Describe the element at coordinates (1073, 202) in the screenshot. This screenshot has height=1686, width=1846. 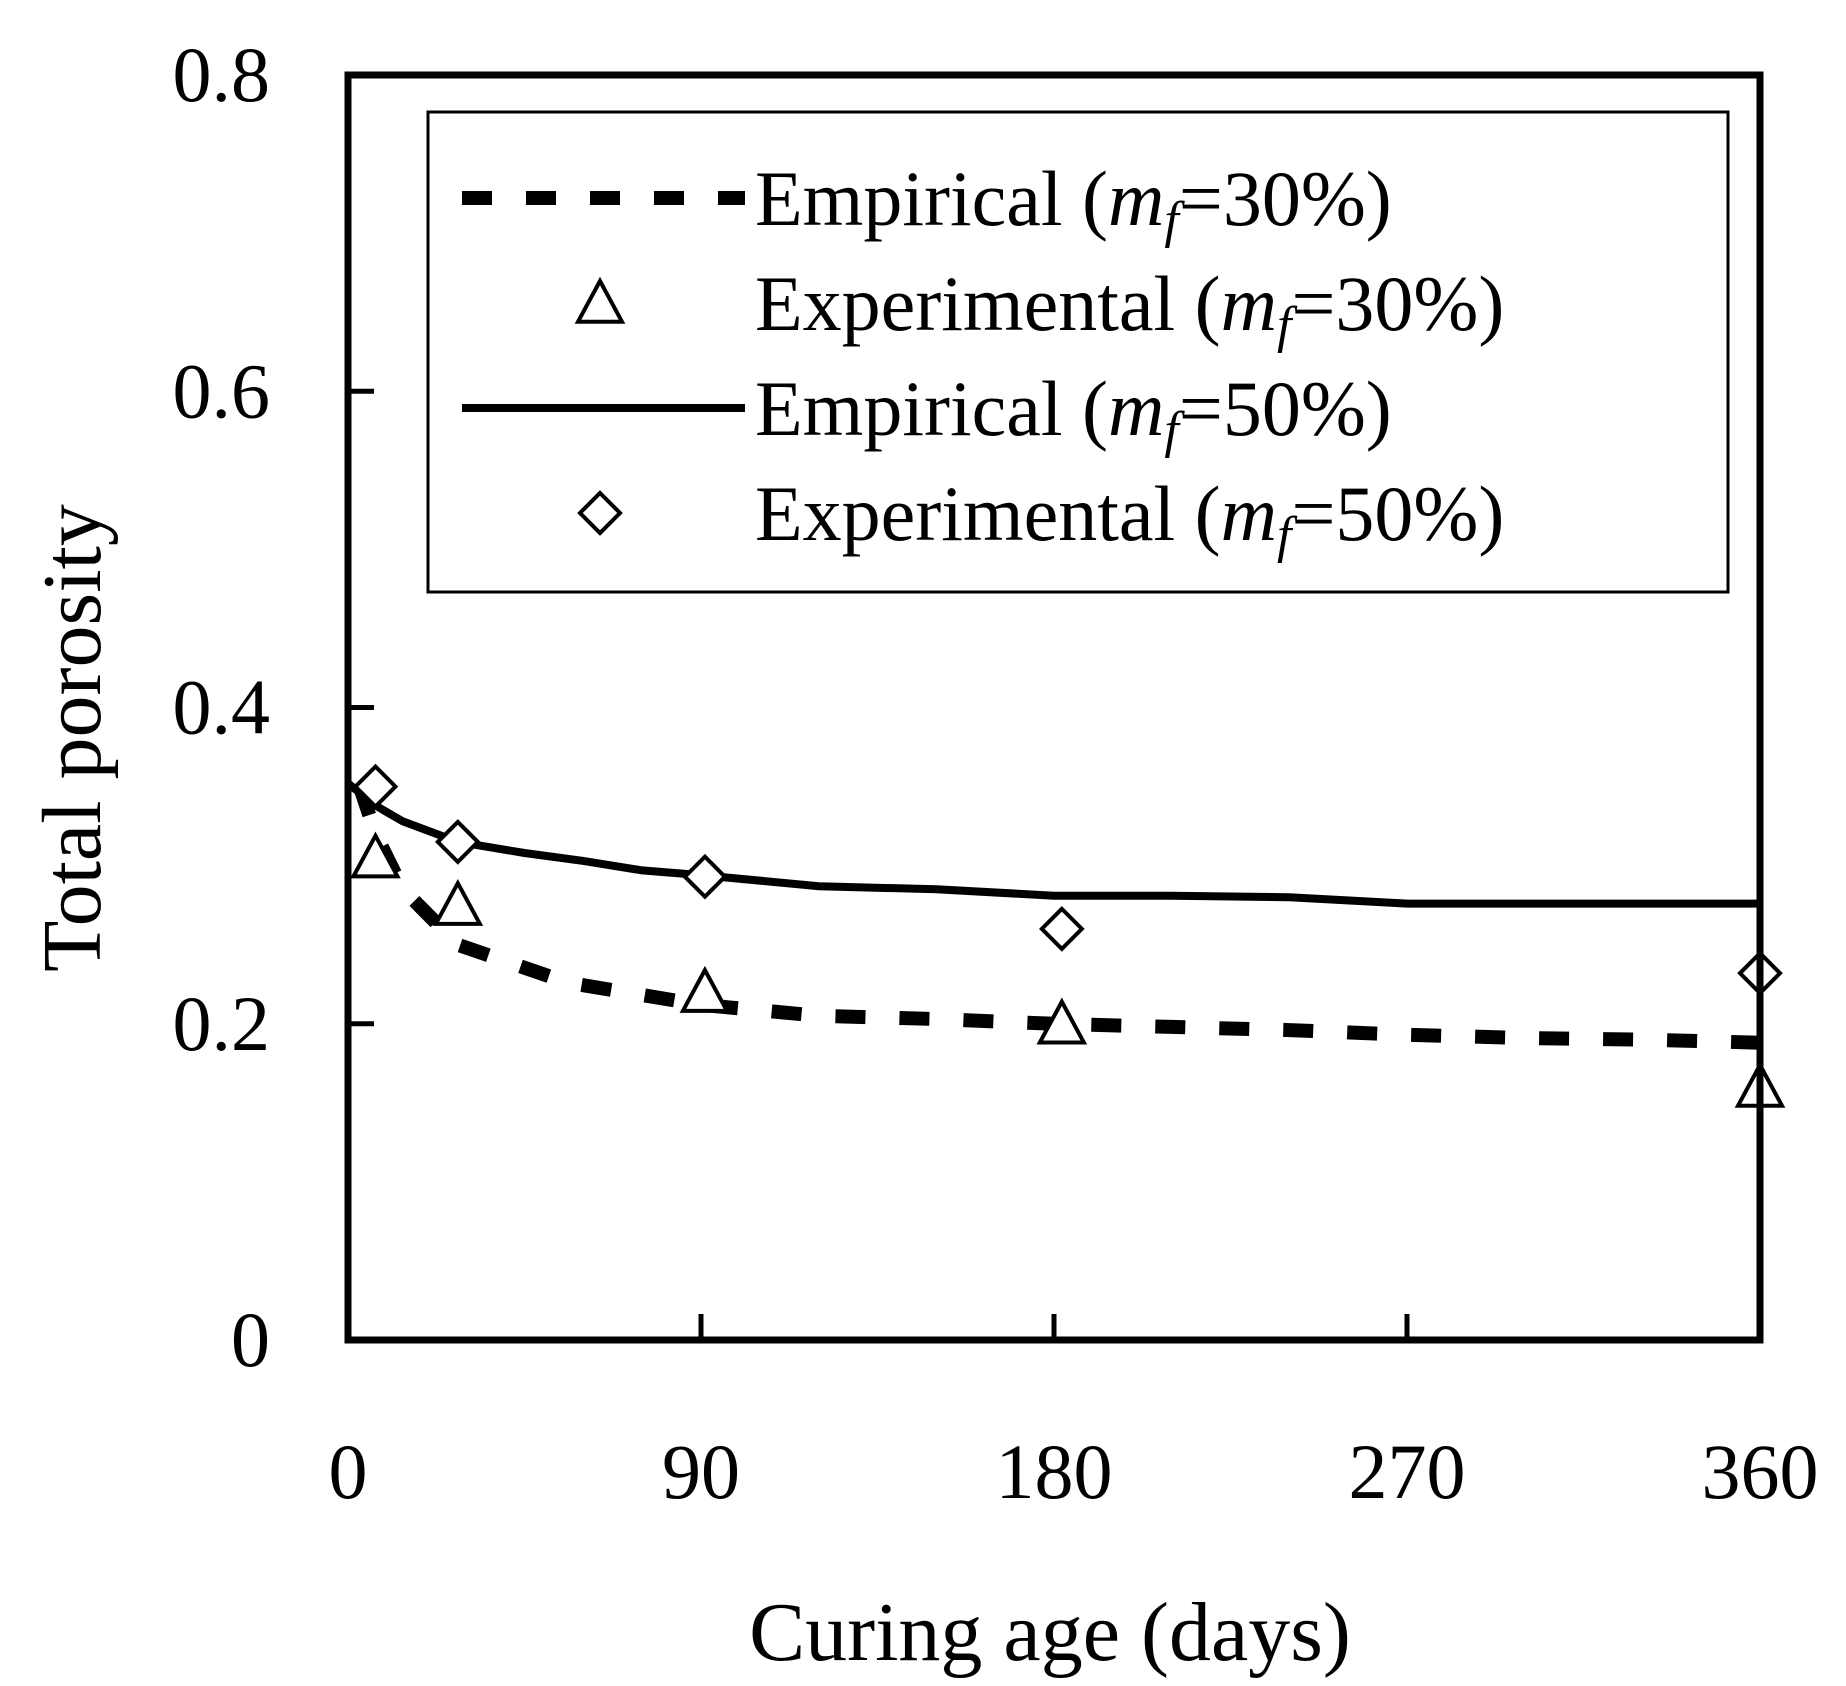
I see `legend-label: Empirical (mf=30%)` at that location.